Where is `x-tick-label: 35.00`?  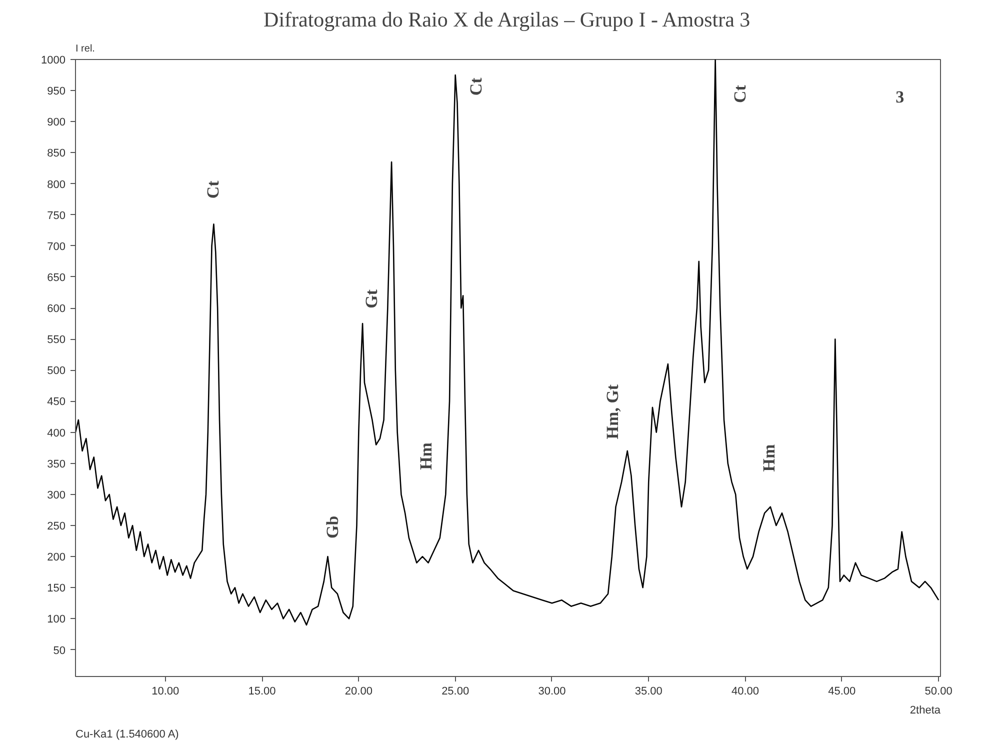 x-tick-label: 35.00 is located at coordinates (648, 692).